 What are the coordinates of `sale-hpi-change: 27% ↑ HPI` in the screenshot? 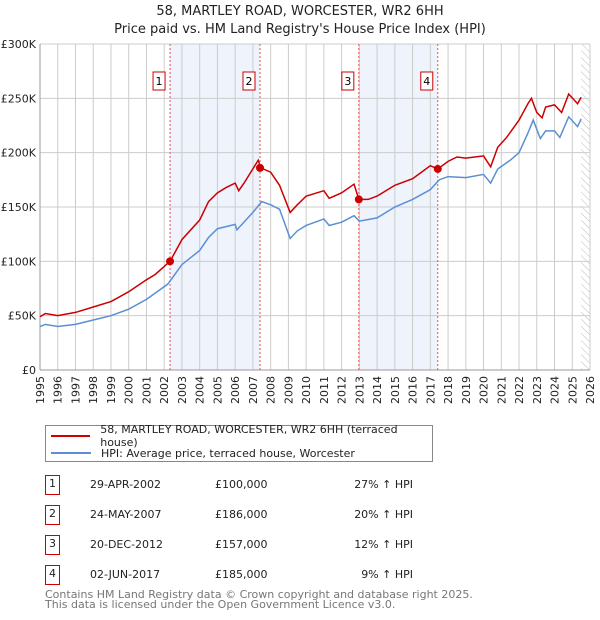 It's located at (383, 484).